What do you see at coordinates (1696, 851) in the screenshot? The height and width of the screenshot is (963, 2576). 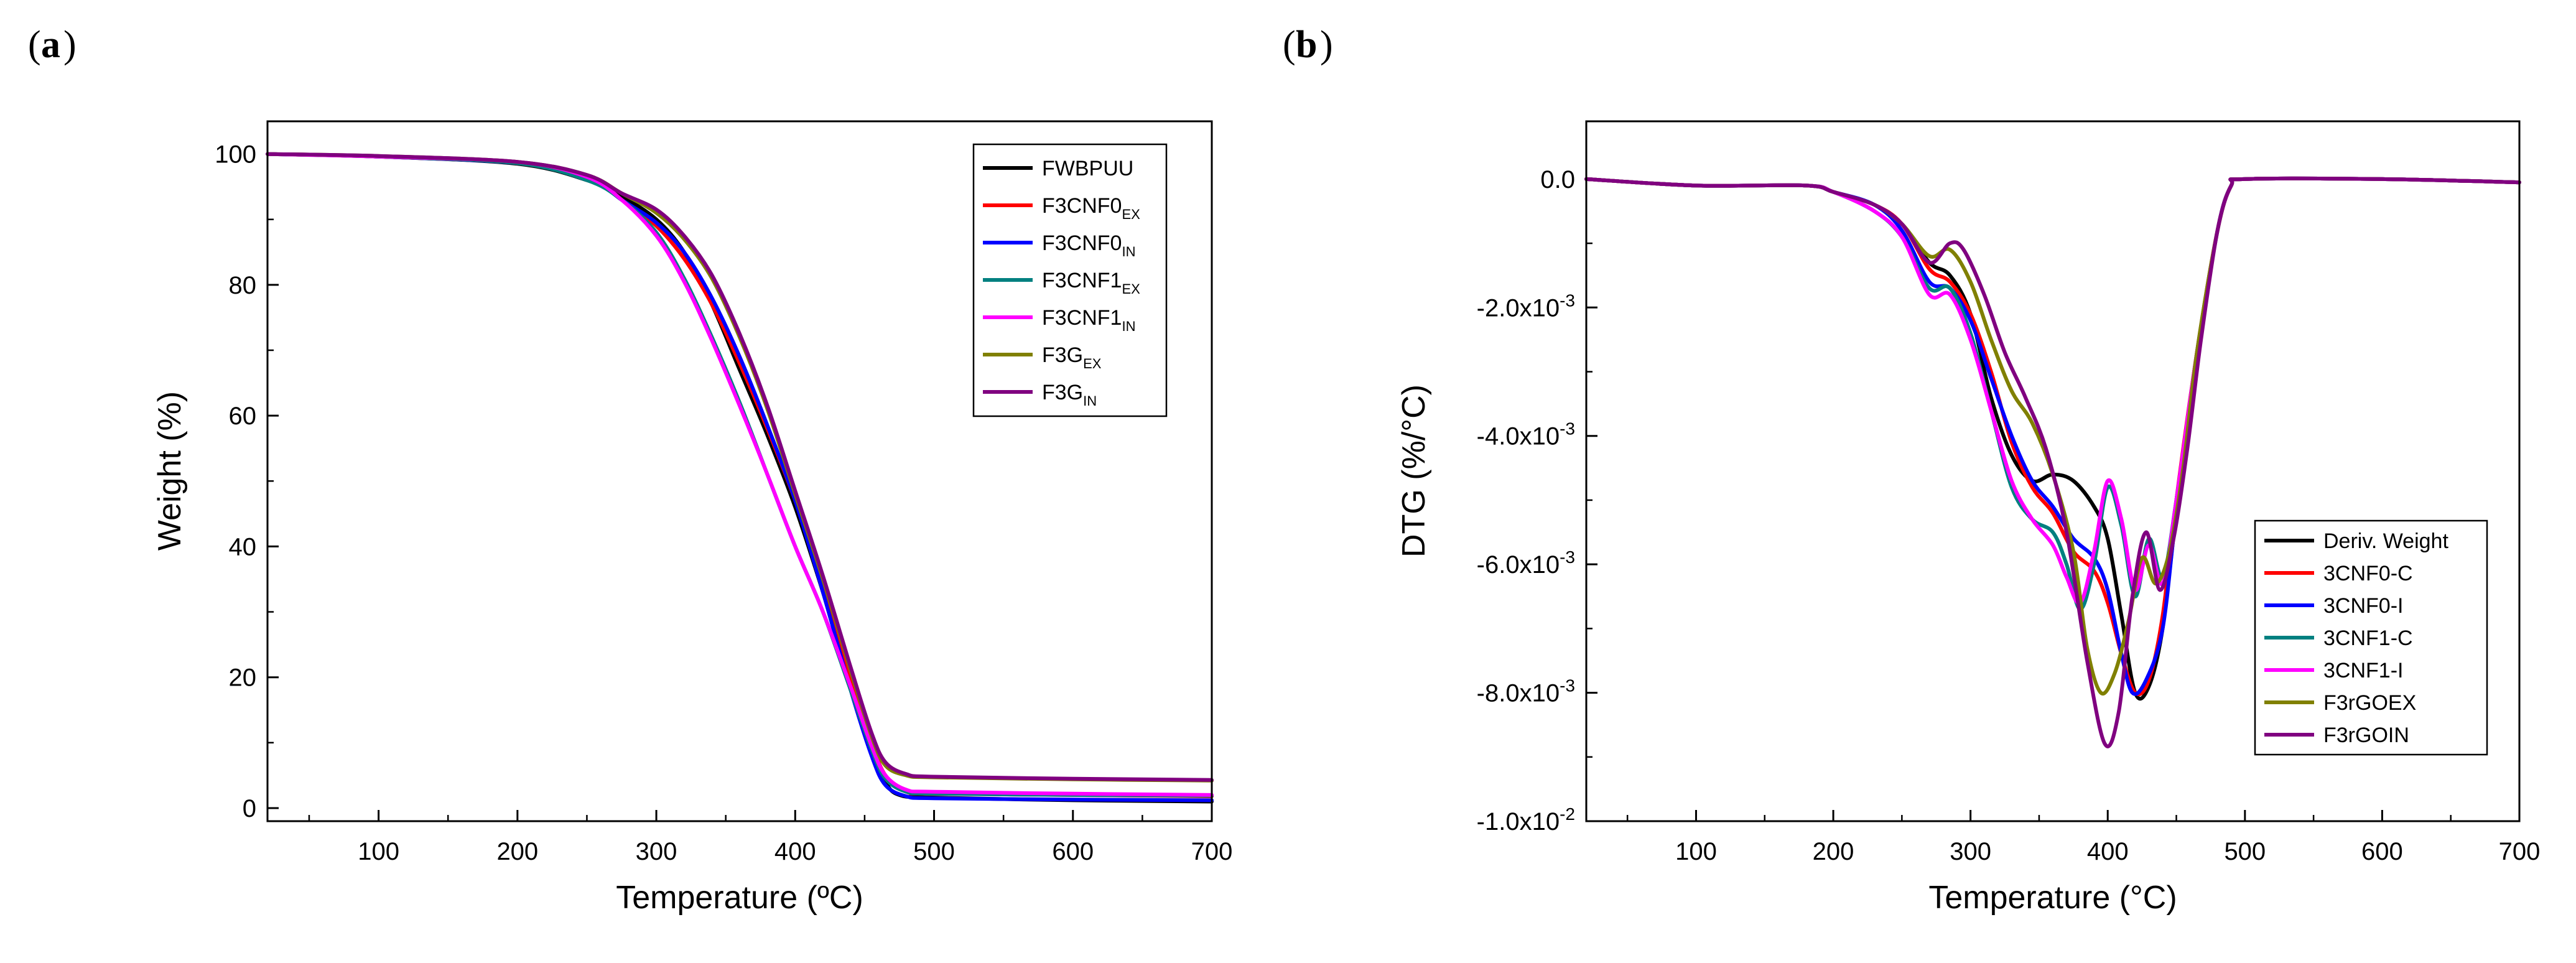 I see `chart-b-x-tick-label: 100` at bounding box center [1696, 851].